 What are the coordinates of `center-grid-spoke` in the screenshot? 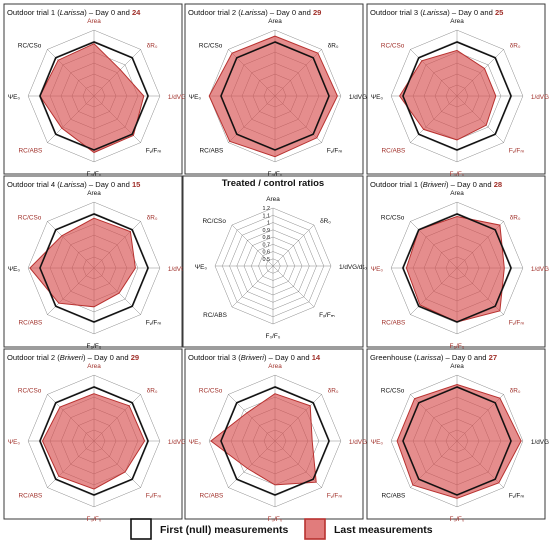 It's located at (252, 286).